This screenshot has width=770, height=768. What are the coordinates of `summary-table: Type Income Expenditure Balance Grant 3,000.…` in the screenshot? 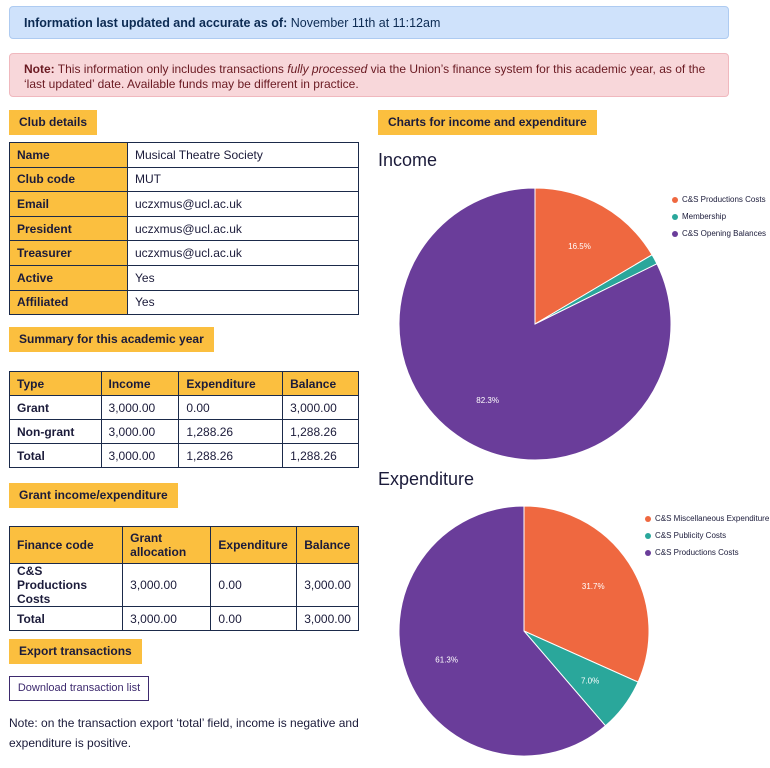 It's located at (184, 419).